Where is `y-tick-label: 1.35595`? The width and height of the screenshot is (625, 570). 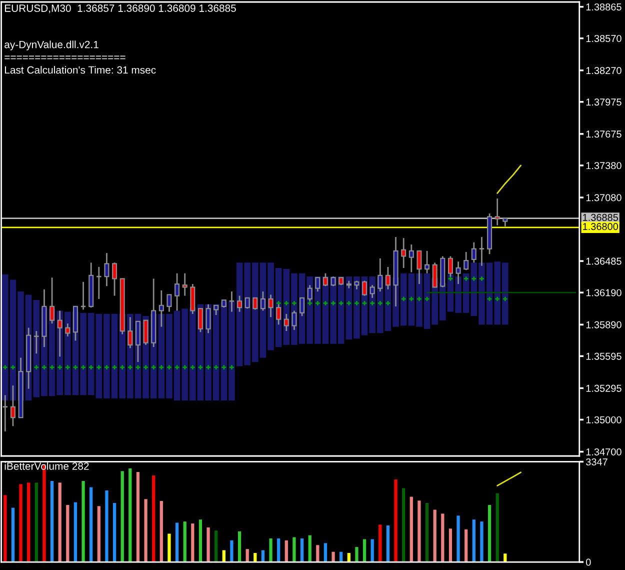 y-tick-label: 1.35595 is located at coordinates (604, 356).